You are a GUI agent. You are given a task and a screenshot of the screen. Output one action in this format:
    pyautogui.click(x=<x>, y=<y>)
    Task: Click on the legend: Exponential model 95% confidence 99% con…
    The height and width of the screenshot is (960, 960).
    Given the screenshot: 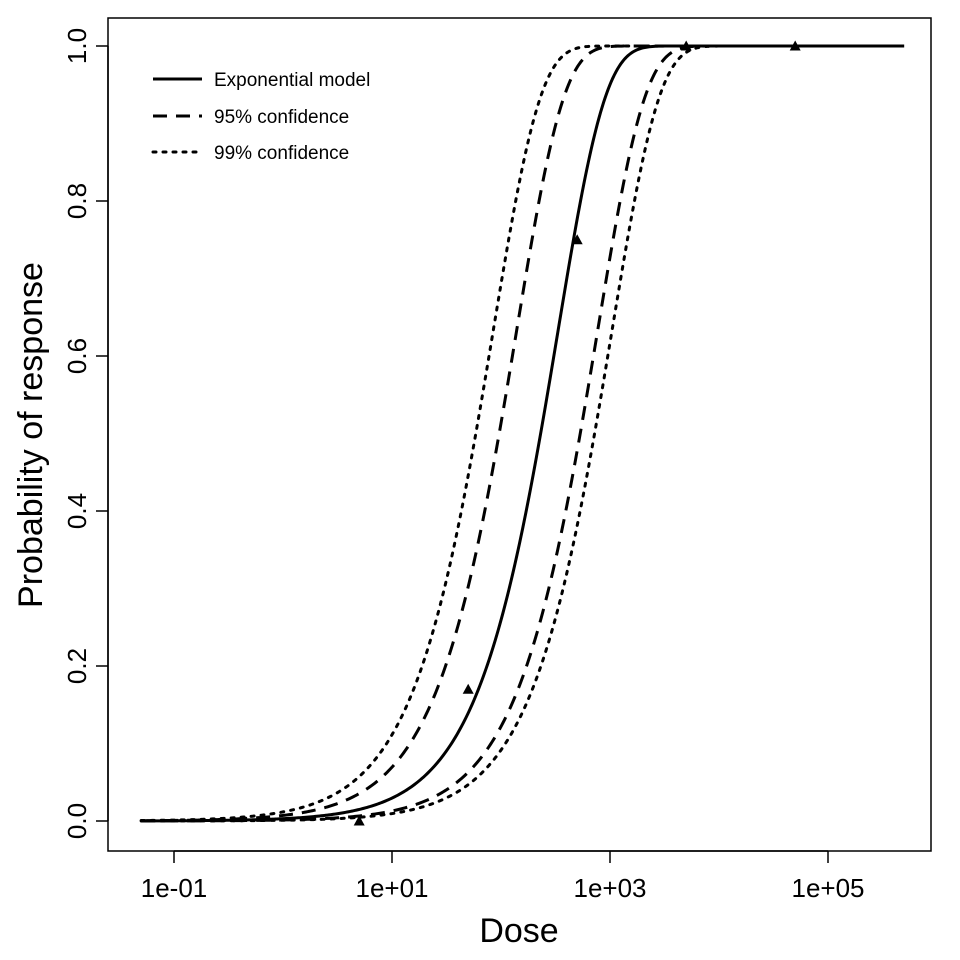 What is the action you would take?
    pyautogui.click(x=260, y=117)
    